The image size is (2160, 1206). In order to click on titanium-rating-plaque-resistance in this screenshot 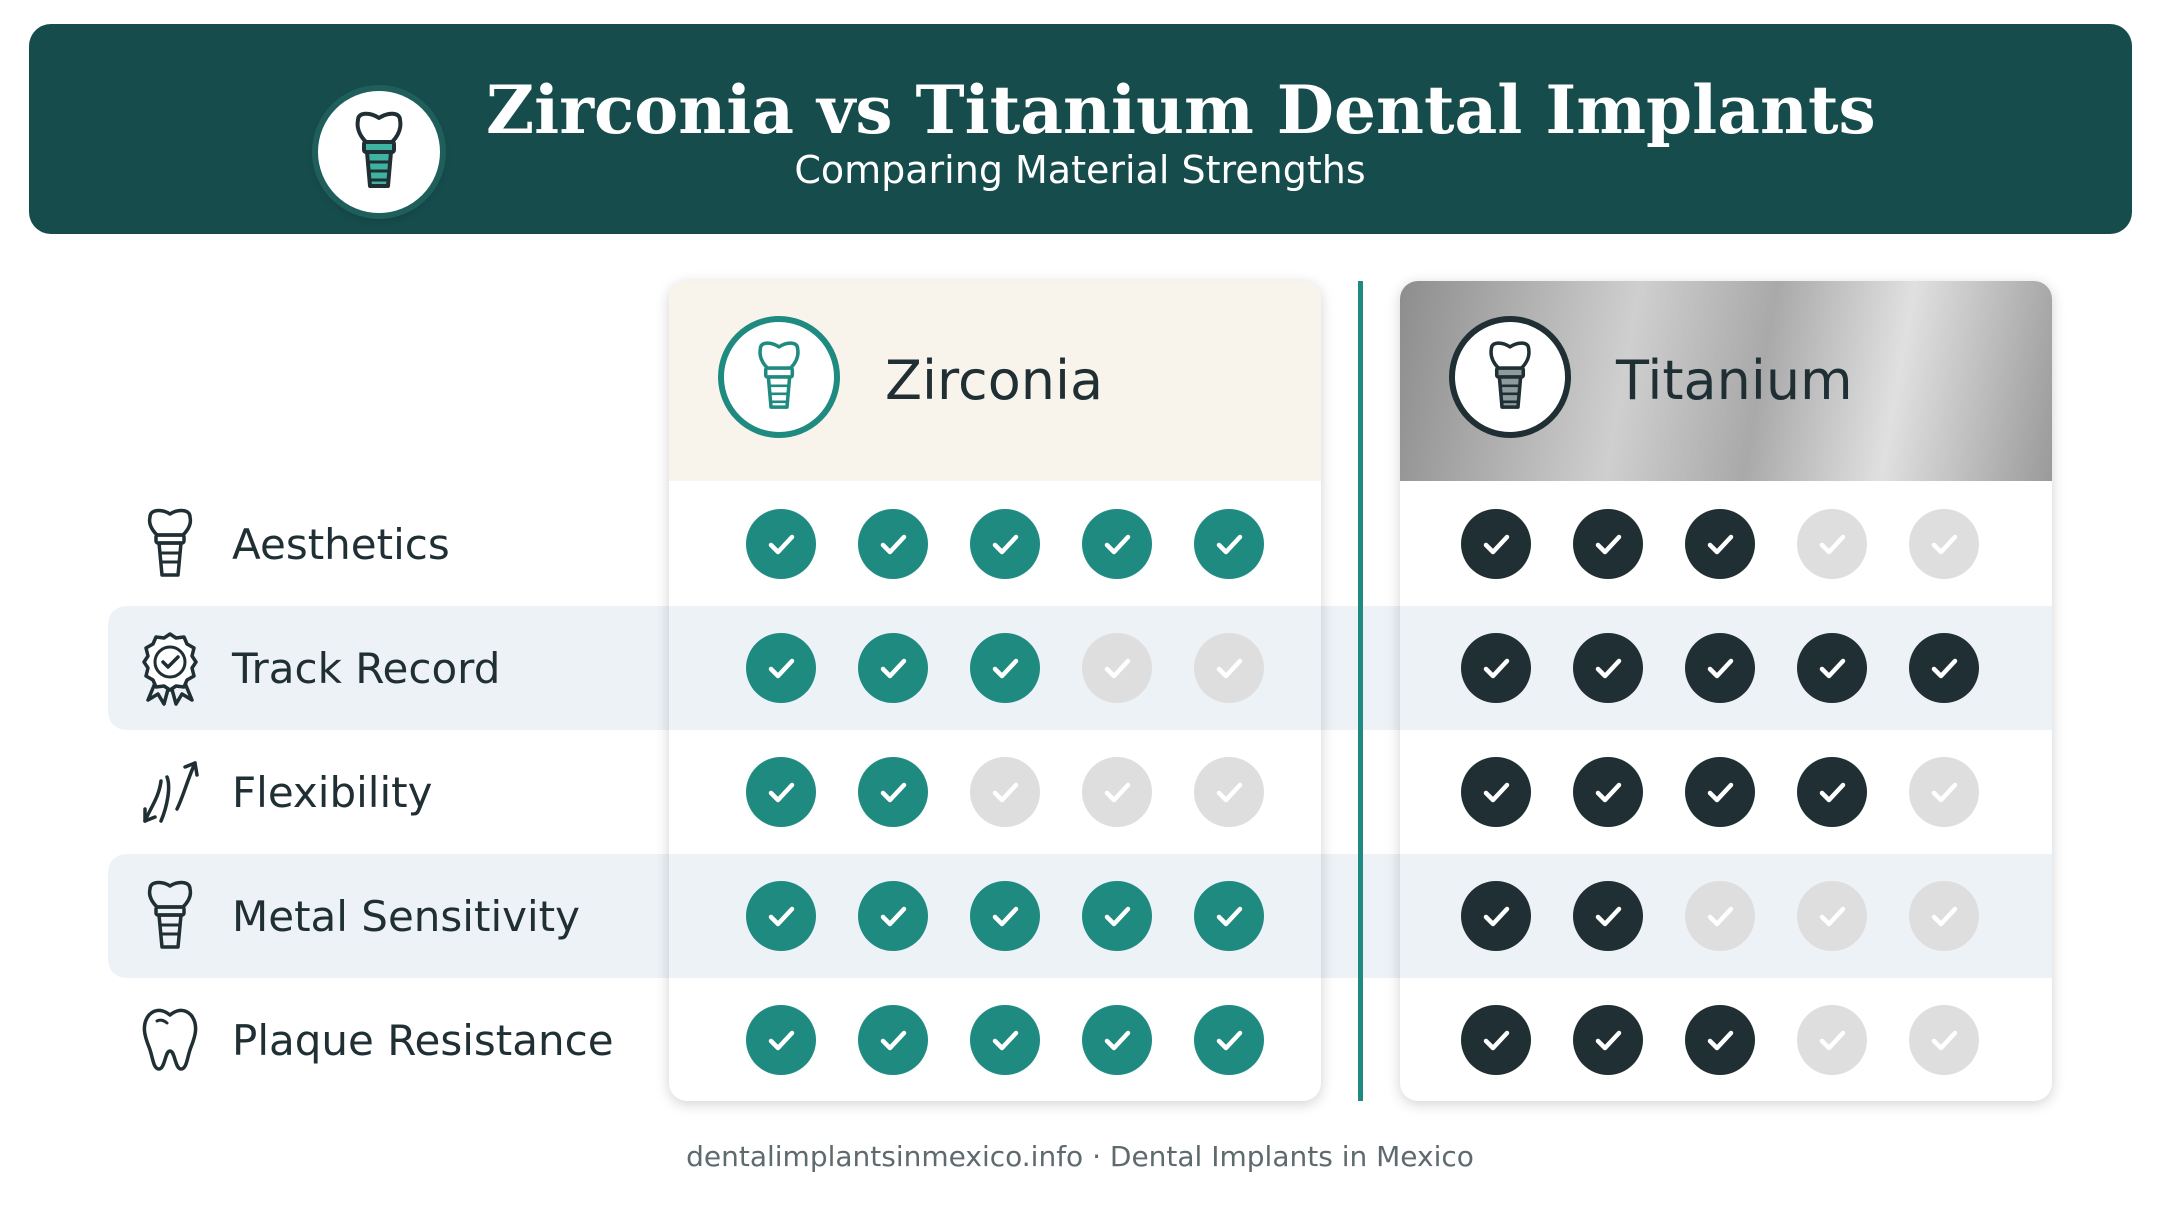, I will do `click(1741, 1040)`.